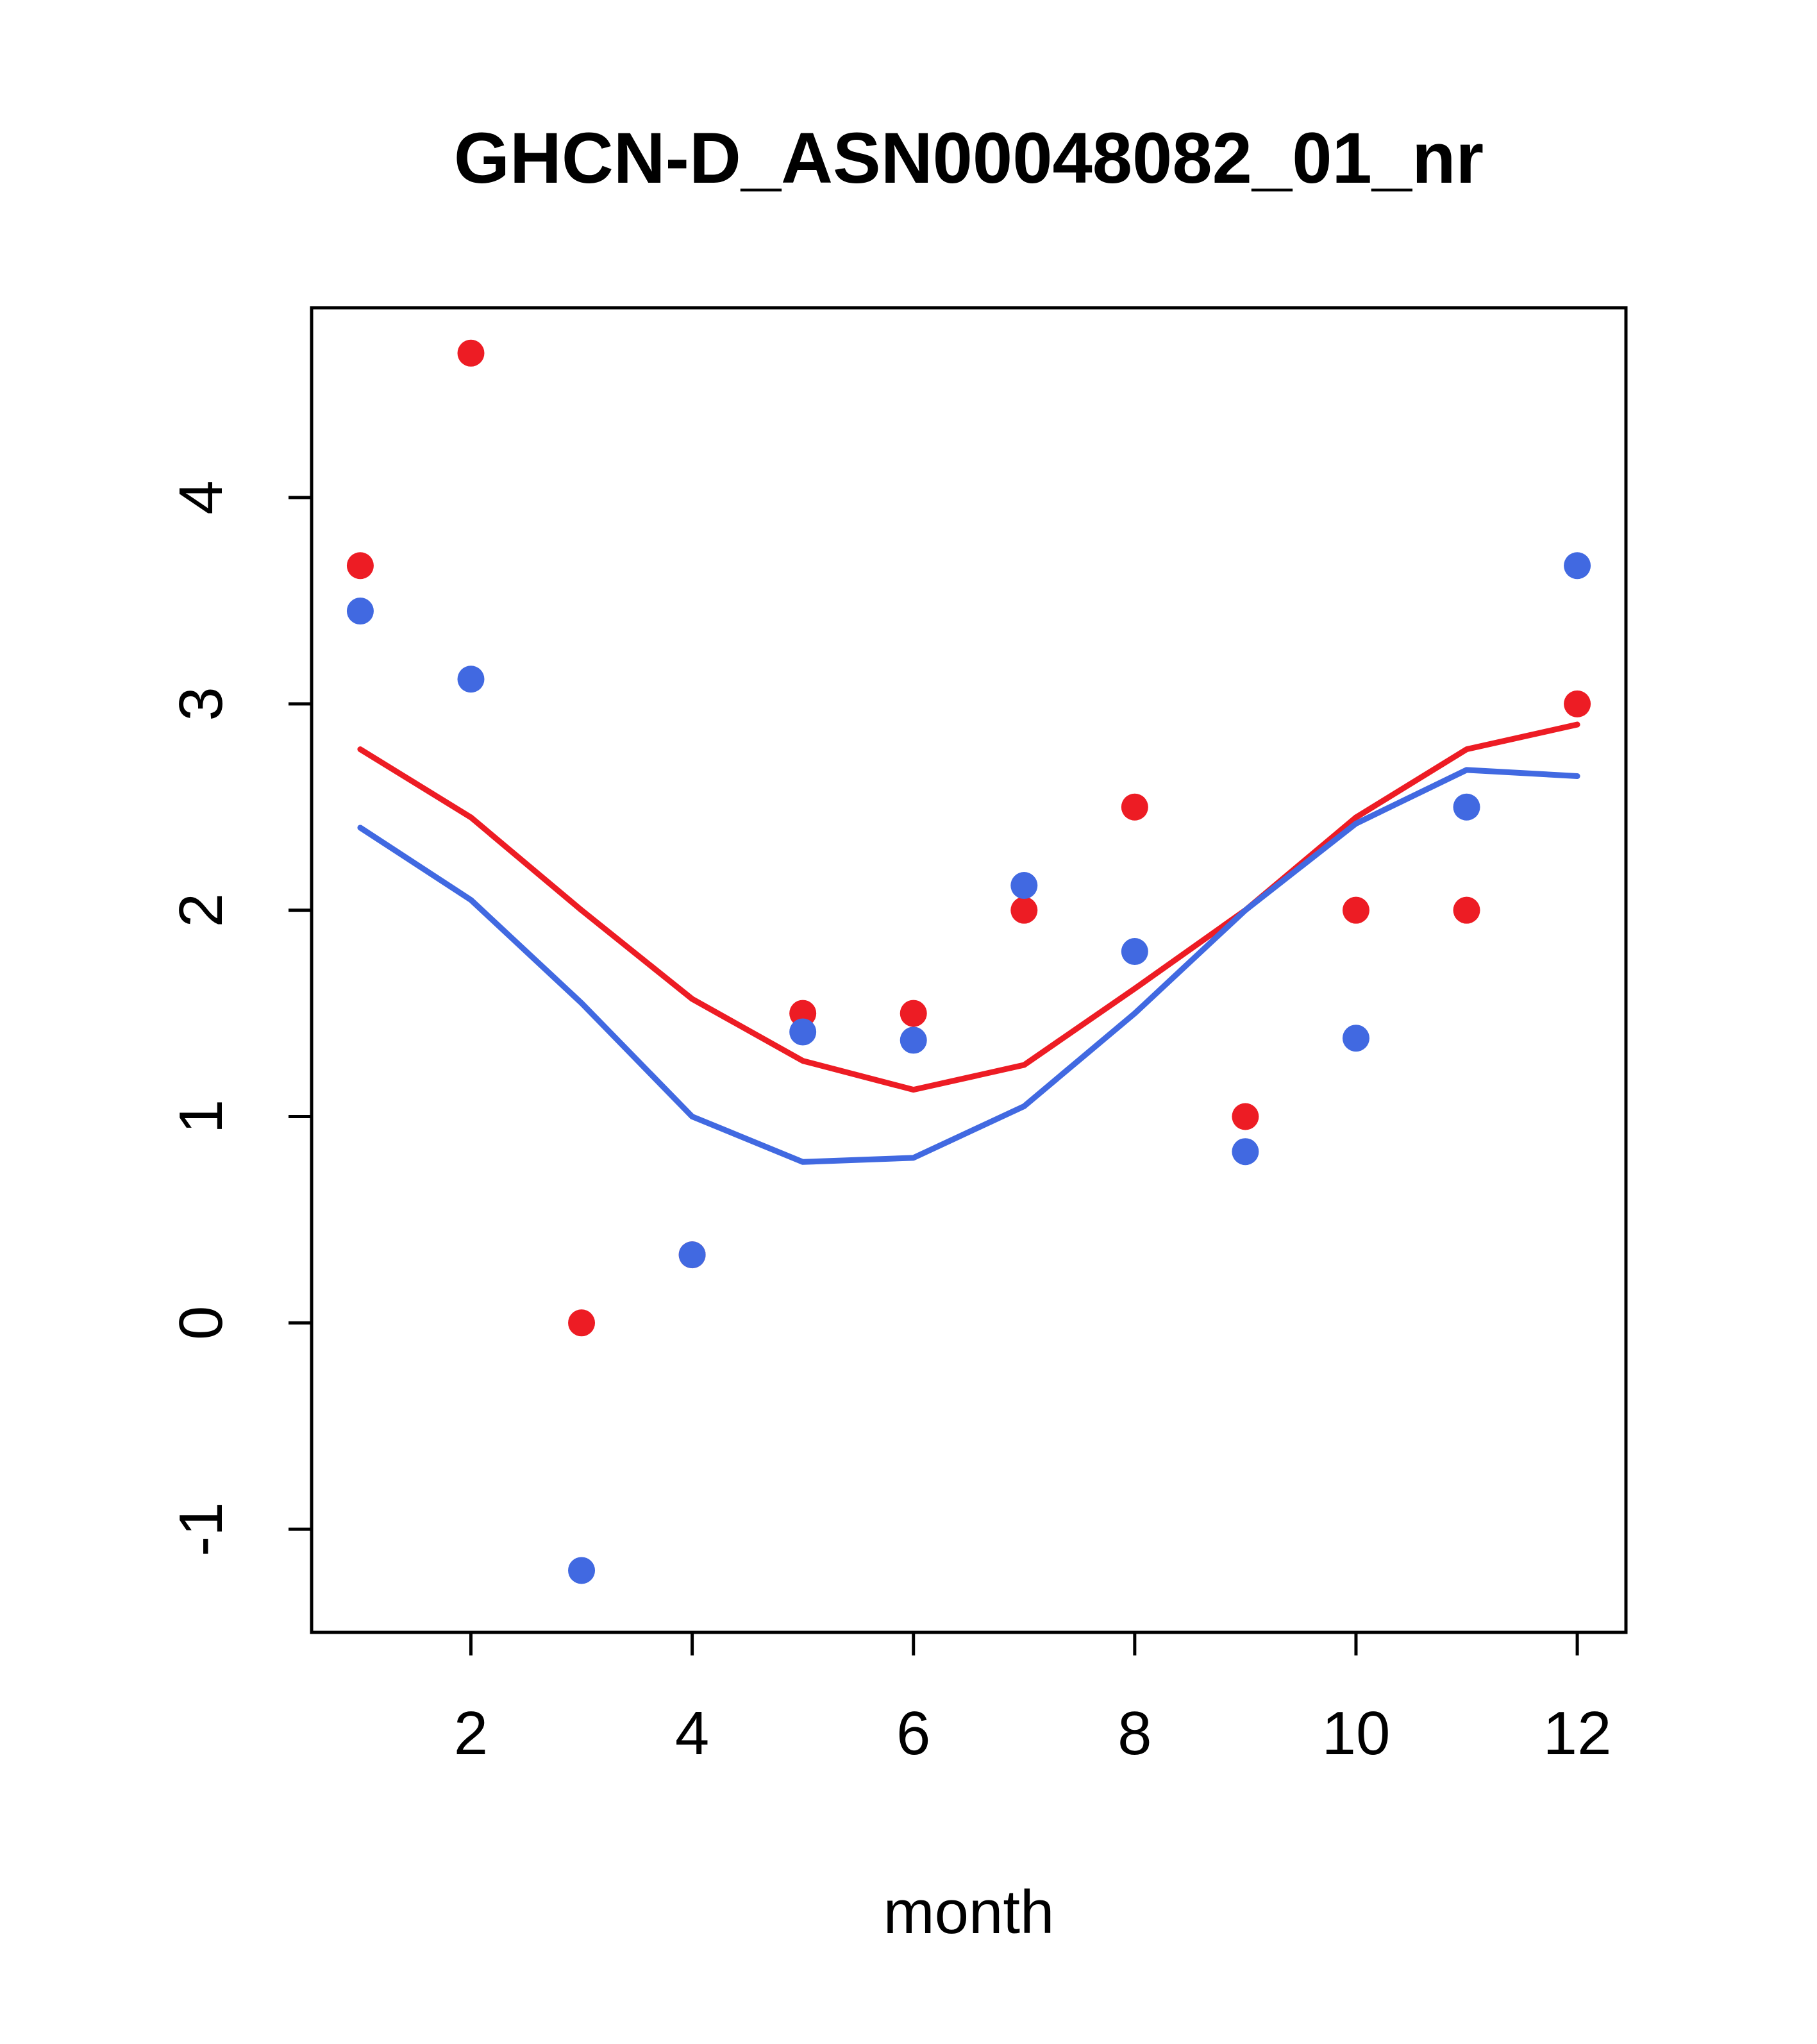 This screenshot has height=2044, width=1817. Describe the element at coordinates (692, 1733) in the screenshot. I see `x-tick-label: 4` at that location.